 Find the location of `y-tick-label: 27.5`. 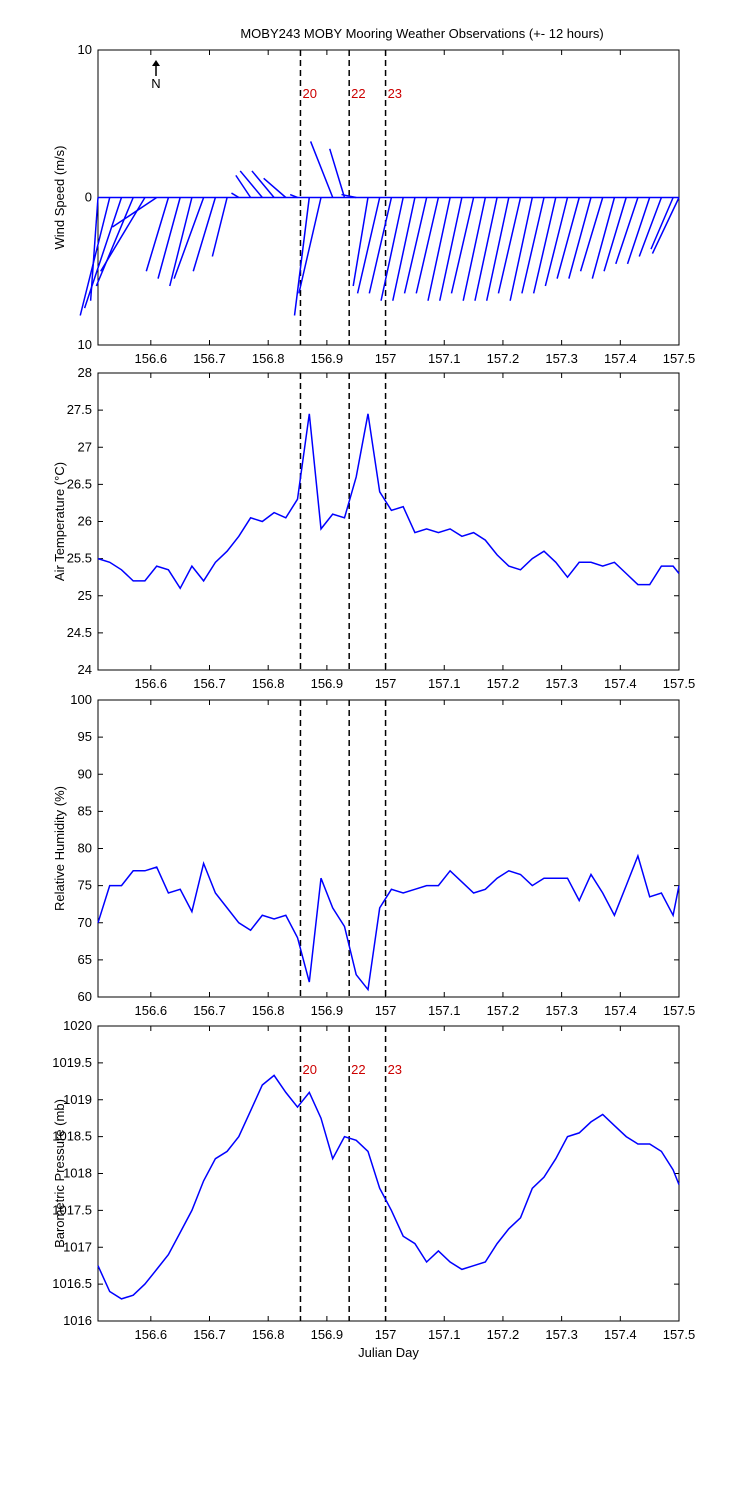

y-tick-label: 27.5 is located at coordinates (79, 409).